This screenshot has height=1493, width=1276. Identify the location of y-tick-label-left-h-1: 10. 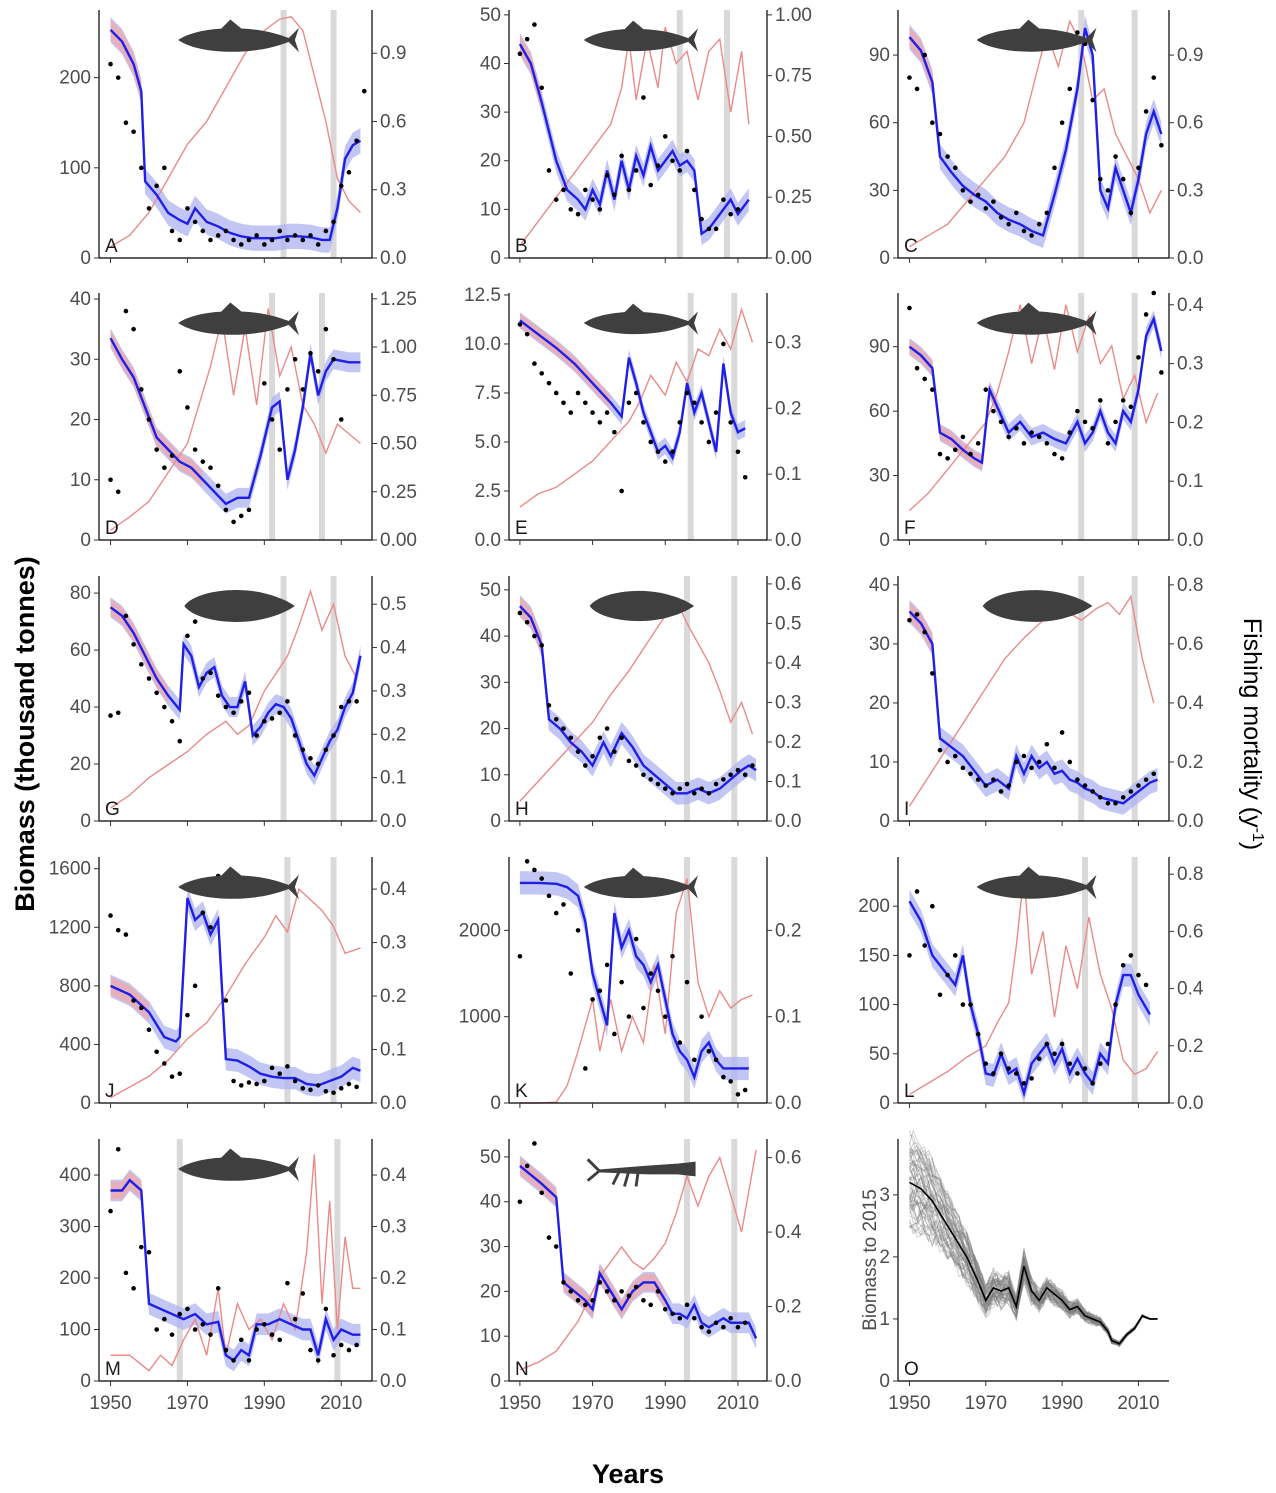
(490, 775).